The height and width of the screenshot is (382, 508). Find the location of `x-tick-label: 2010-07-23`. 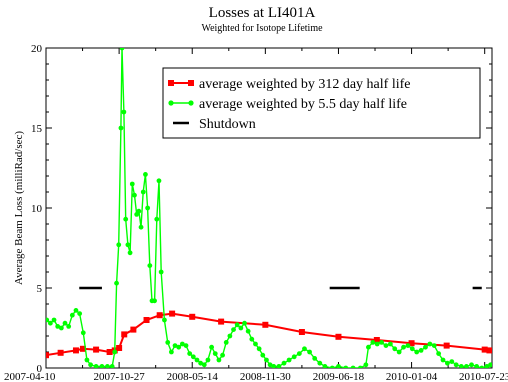

x-tick-label: 2010-07-23 is located at coordinates (483, 376).